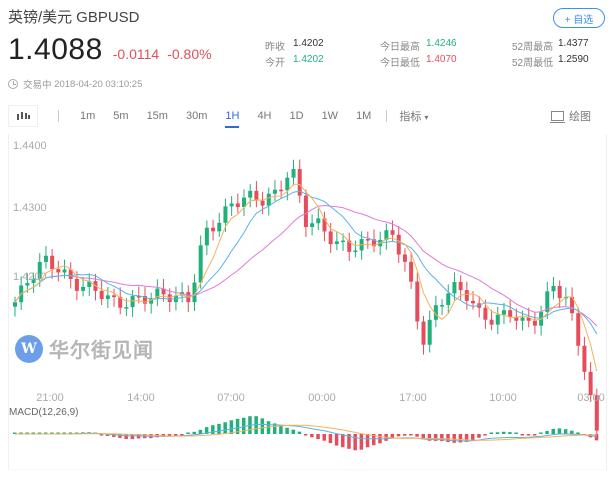 This screenshot has width=615, height=480. Describe the element at coordinates (418, 54) in the screenshot. I see `stats-col-2: 今日最高 1.4246 今日最低 1.4070` at that location.